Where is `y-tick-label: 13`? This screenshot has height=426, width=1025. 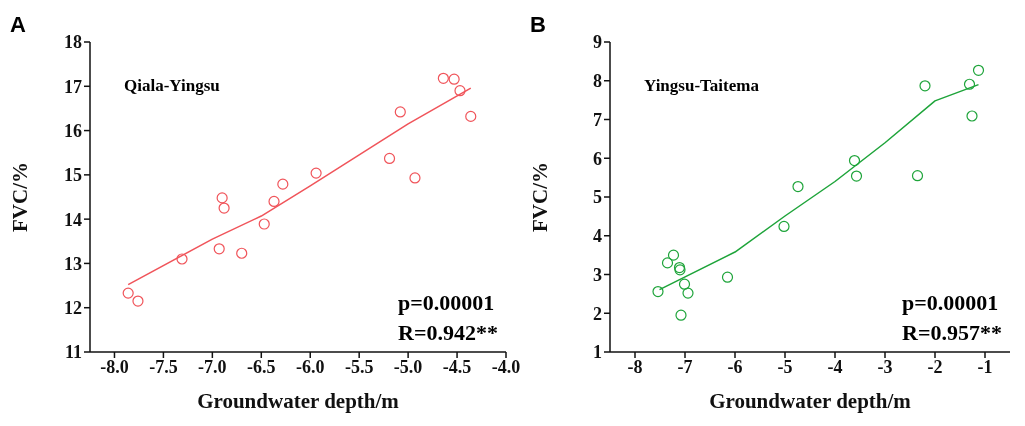 y-tick-label: 13 is located at coordinates (73, 263).